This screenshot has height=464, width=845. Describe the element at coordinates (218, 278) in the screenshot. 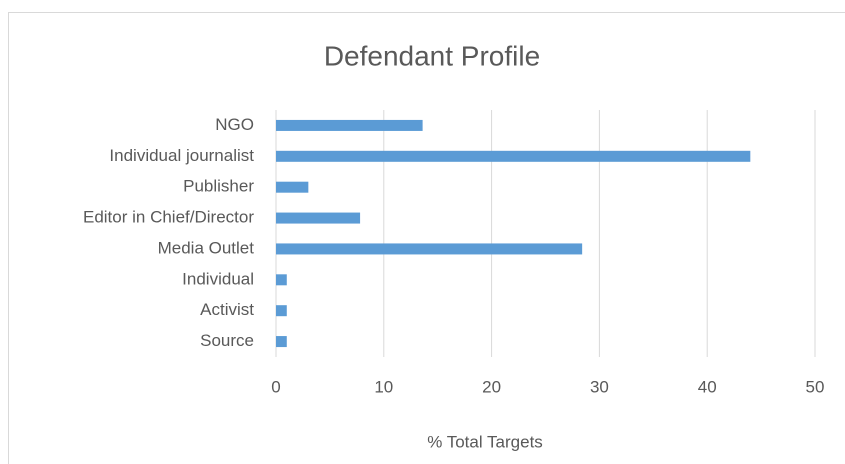

I see `y-tick-label: Individual` at that location.